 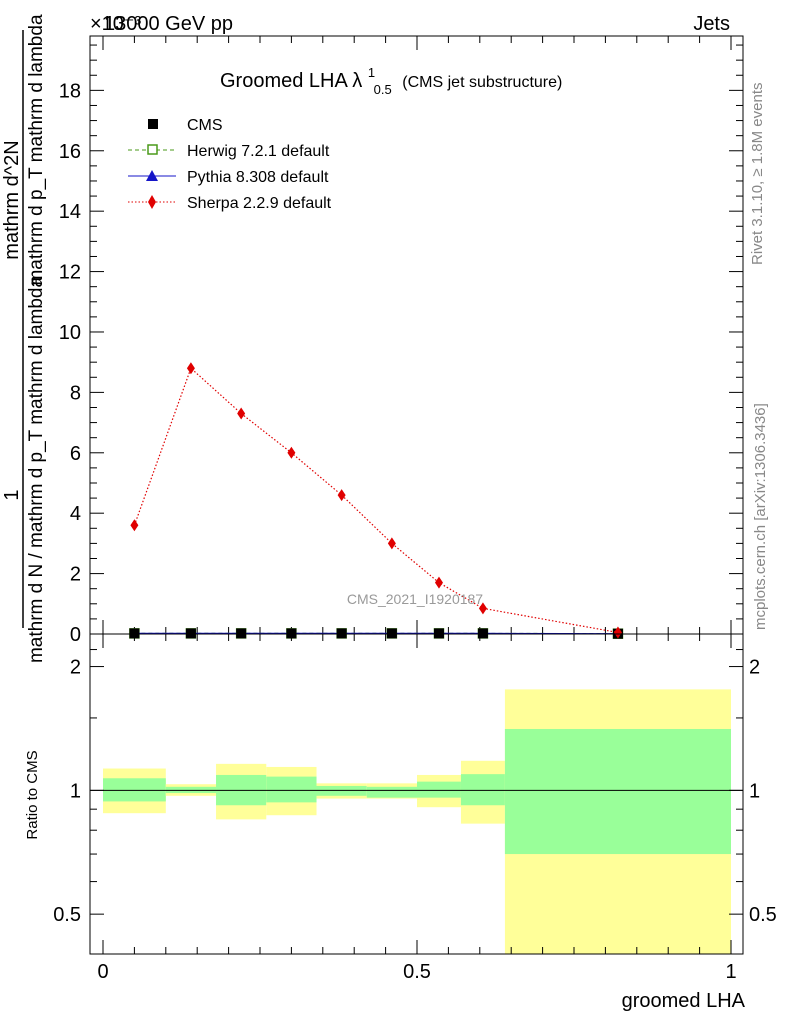 I want to click on legend-item-sherpa: Sherpa 2.2.9 default, so click(x=230, y=203).